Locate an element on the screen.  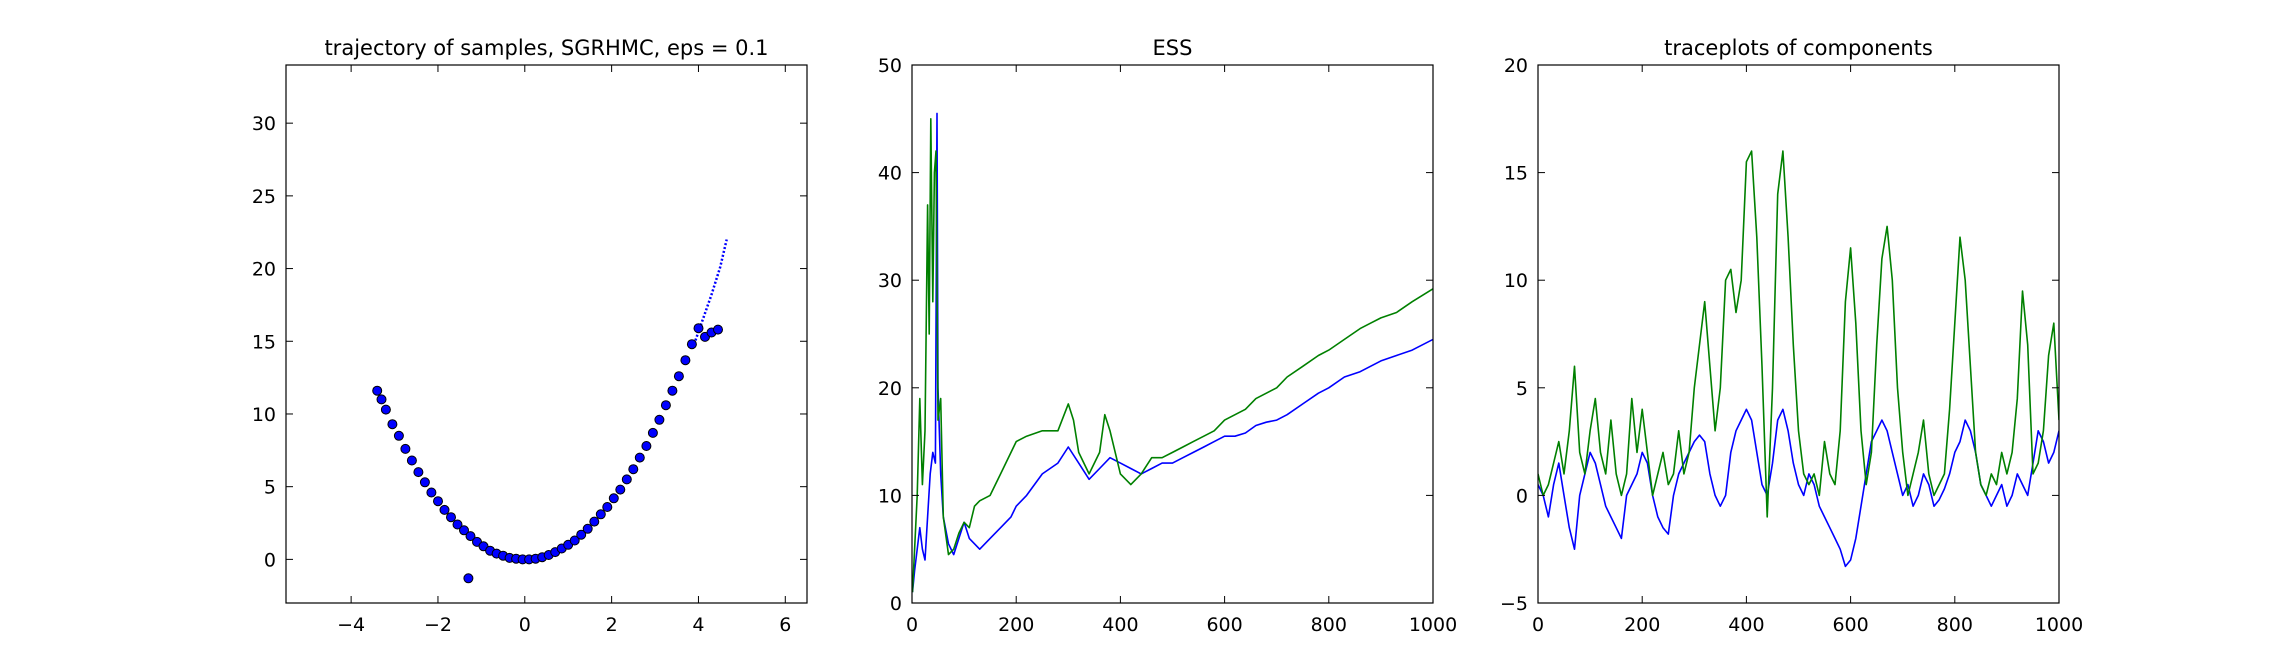
x-tick-label: 4 is located at coordinates (698, 625).